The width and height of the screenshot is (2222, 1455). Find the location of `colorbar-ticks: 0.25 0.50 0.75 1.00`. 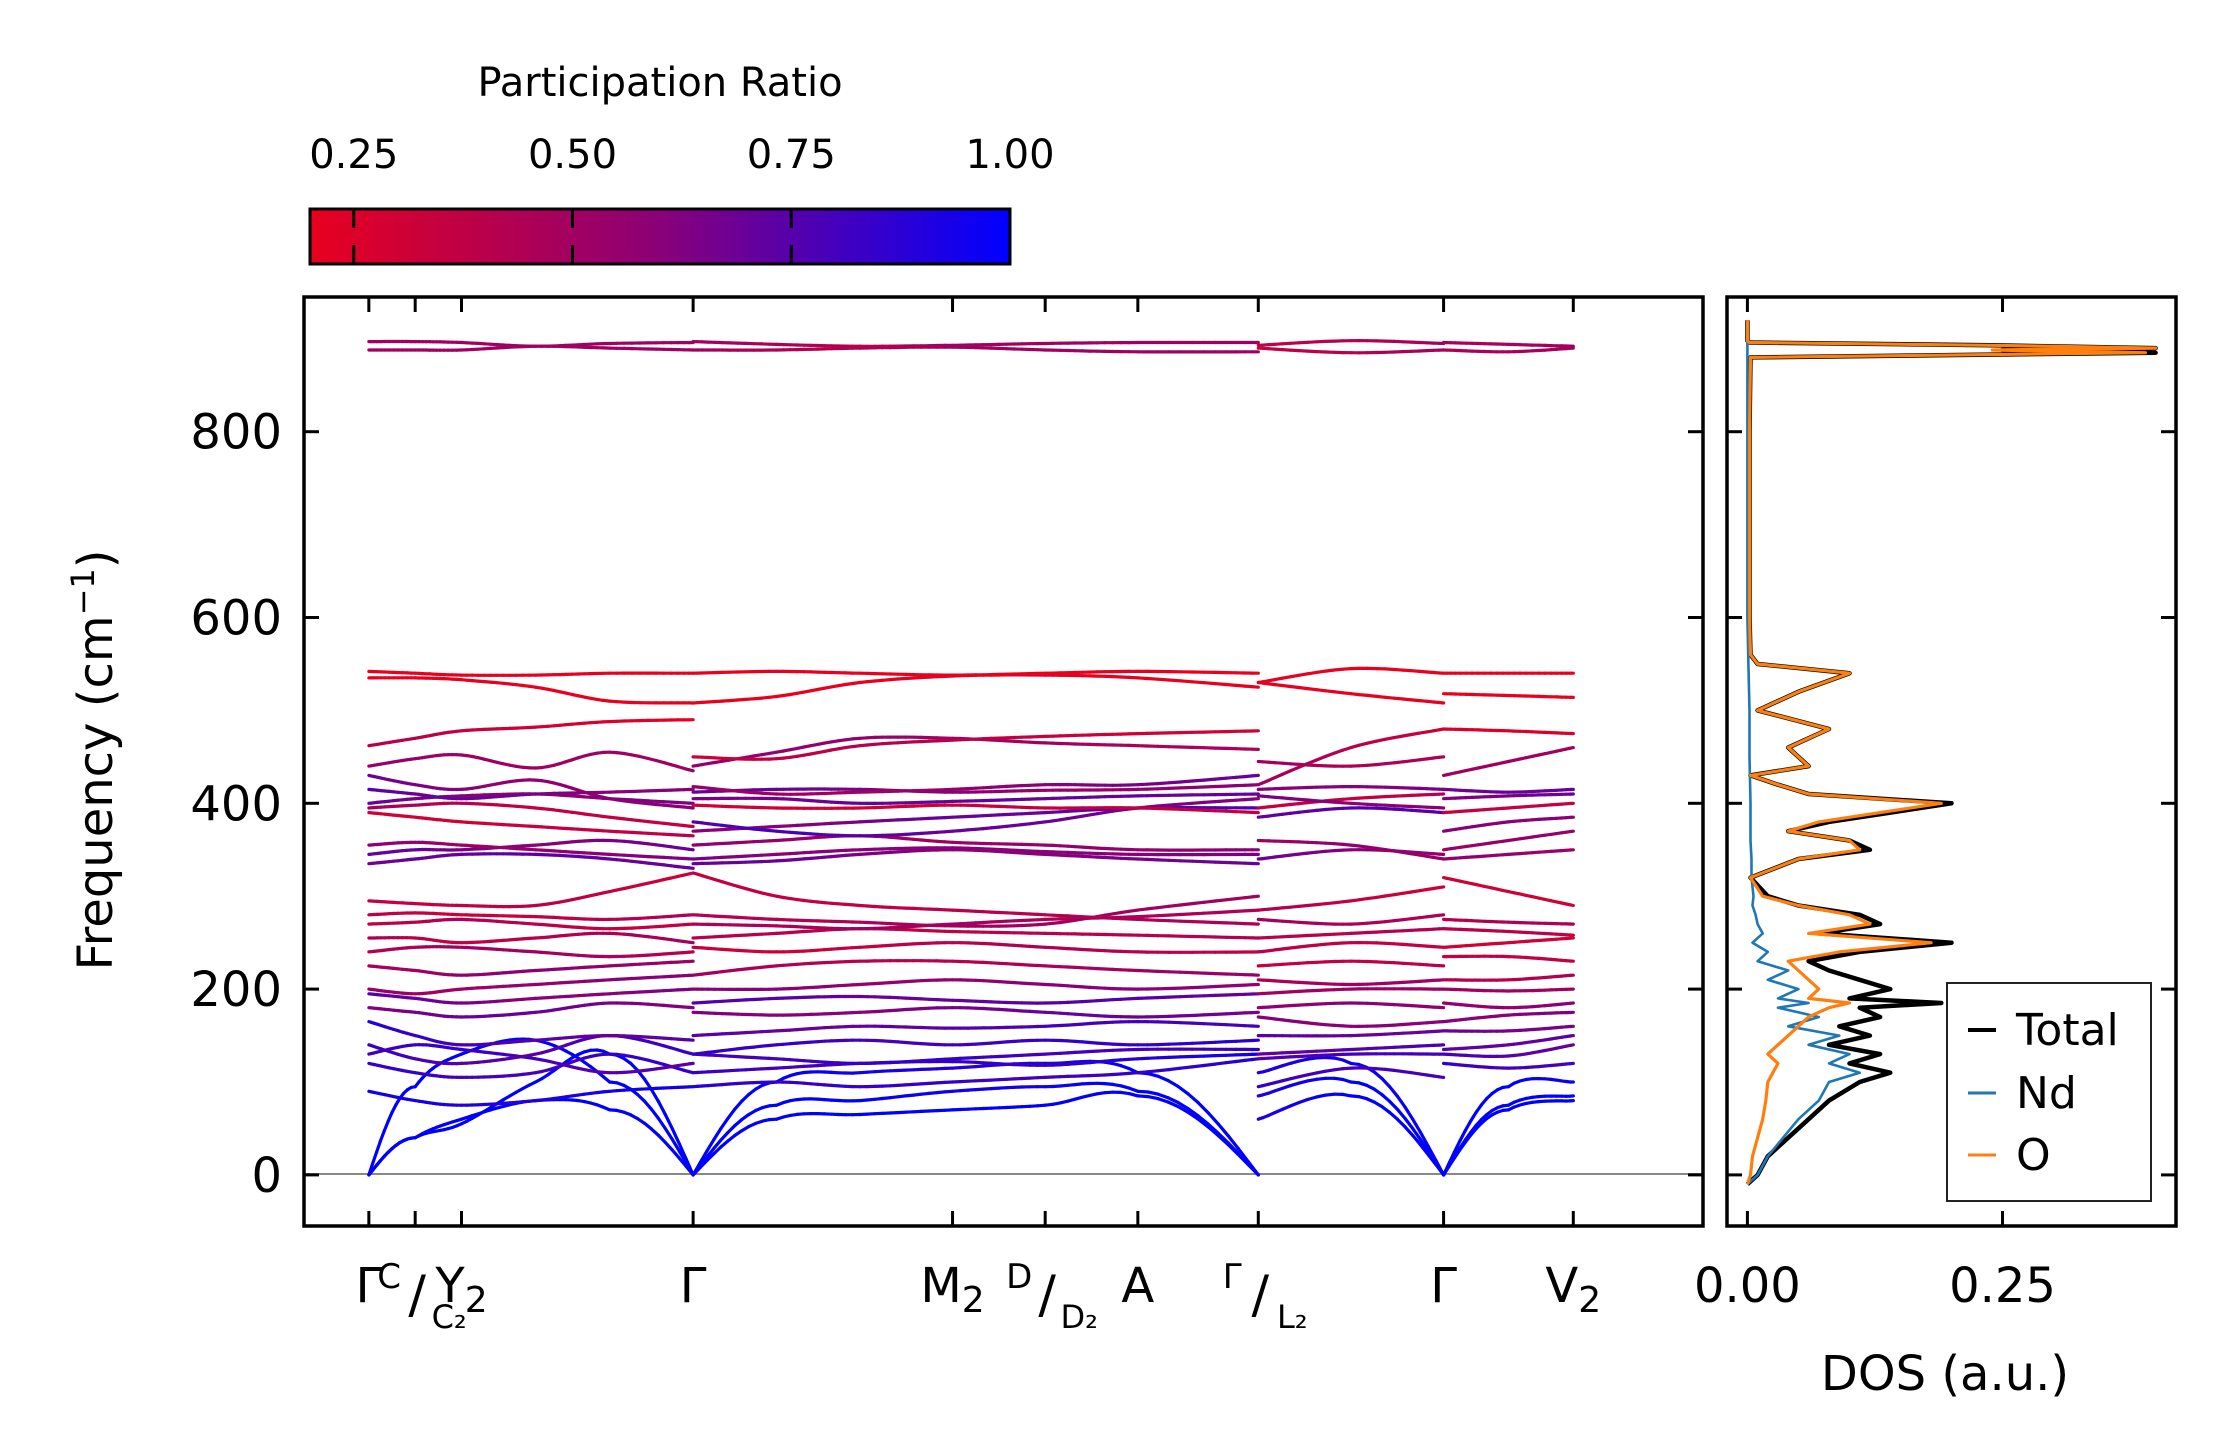

colorbar-ticks: 0.25 0.50 0.75 1.00 is located at coordinates (682, 198).